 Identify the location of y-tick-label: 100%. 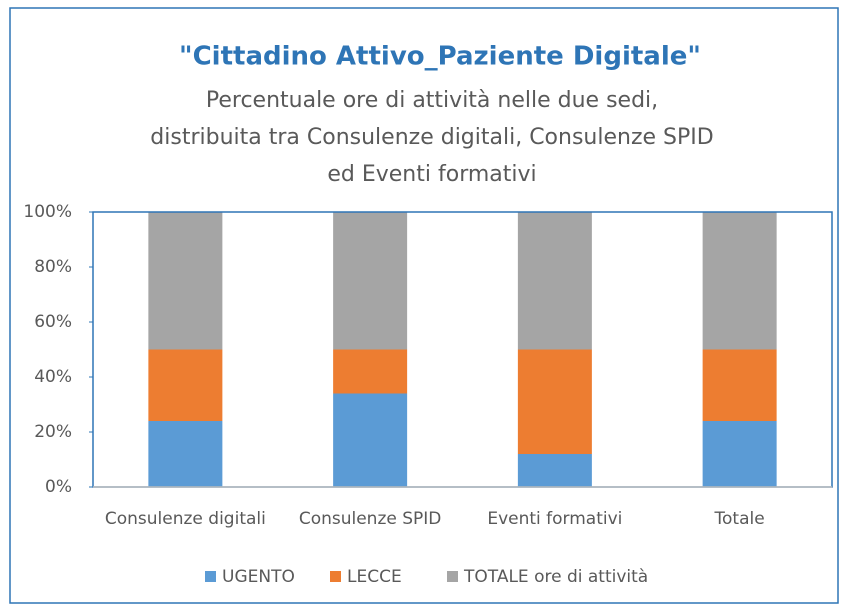
(47, 212).